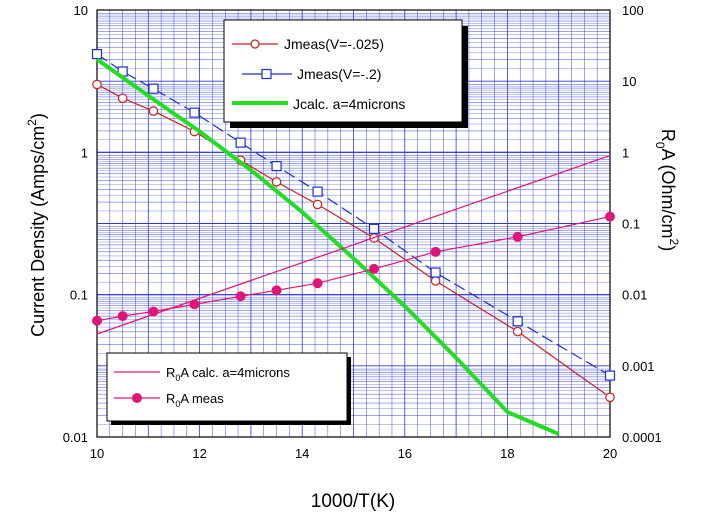 This screenshot has height=517, width=705. Describe the element at coordinates (405, 453) in the screenshot. I see `x-tick-label: 16` at that location.